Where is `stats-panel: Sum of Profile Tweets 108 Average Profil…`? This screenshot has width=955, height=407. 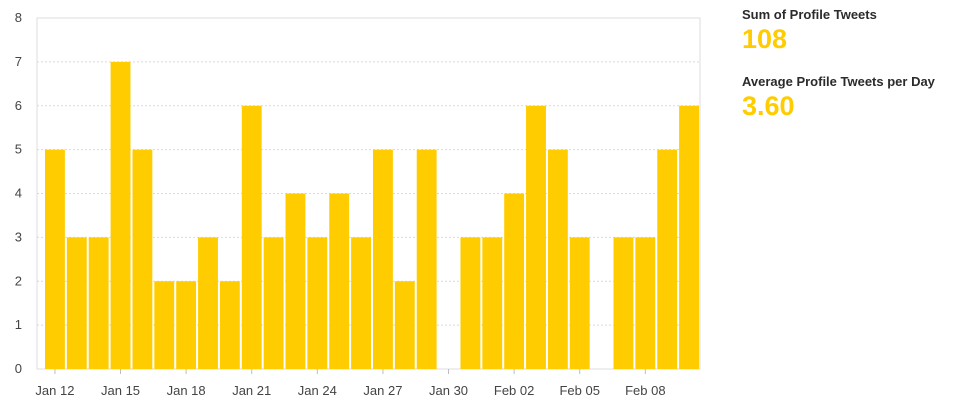 stats-panel: Sum of Profile Tweets 108 Average Profil… is located at coordinates (847, 73).